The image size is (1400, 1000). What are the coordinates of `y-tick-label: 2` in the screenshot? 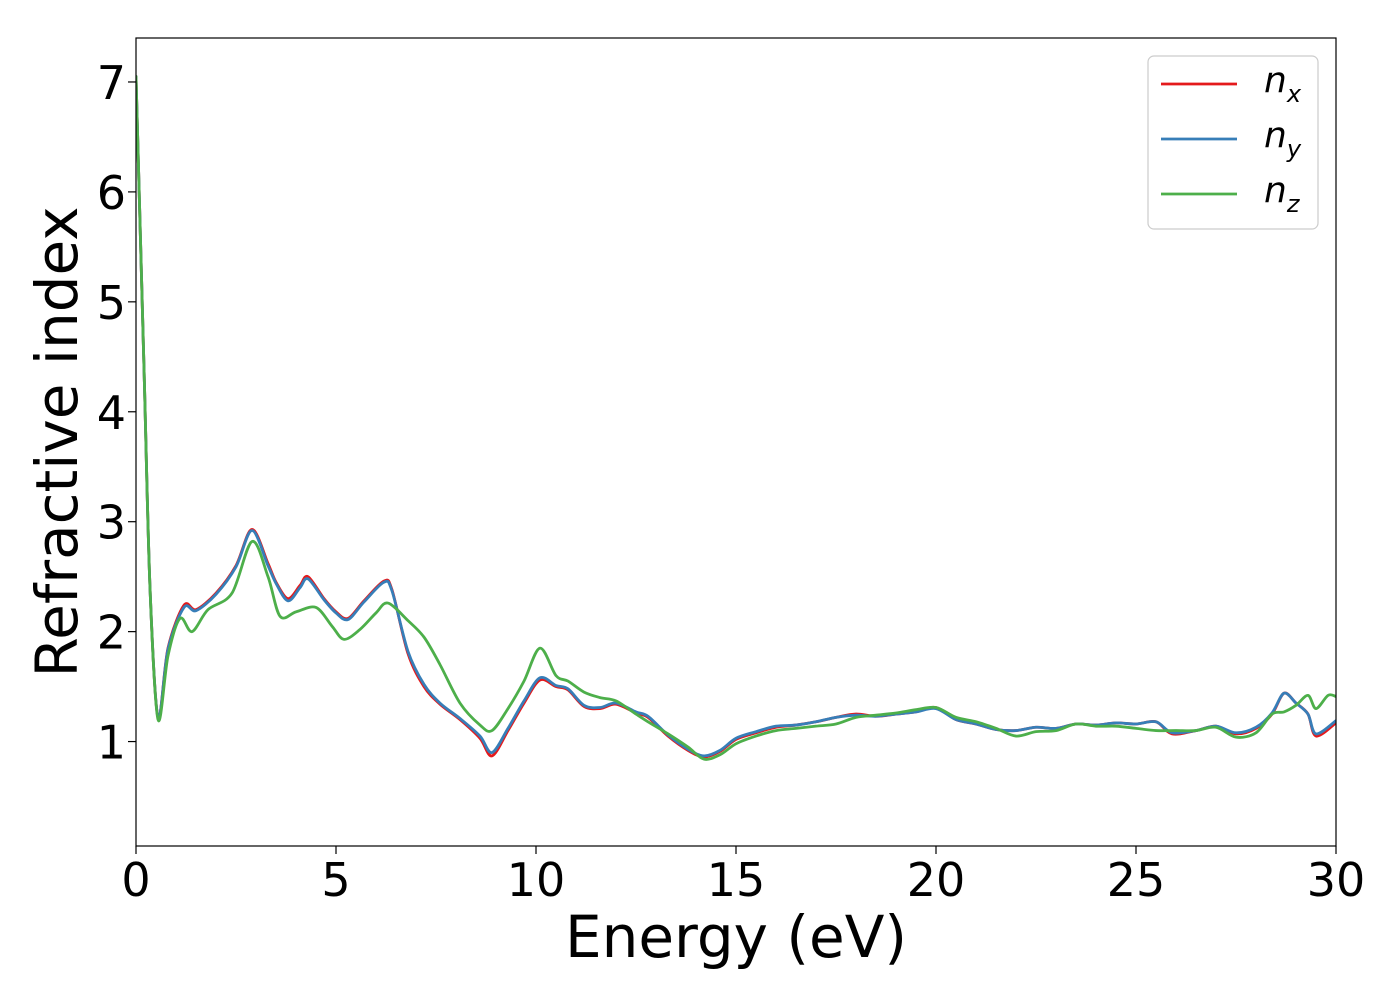 It's located at (111, 633).